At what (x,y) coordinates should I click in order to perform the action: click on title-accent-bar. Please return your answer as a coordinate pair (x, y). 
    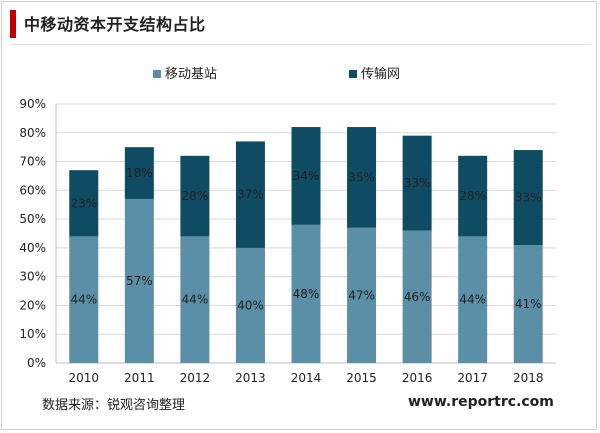
    Looking at the image, I should click on (13, 24).